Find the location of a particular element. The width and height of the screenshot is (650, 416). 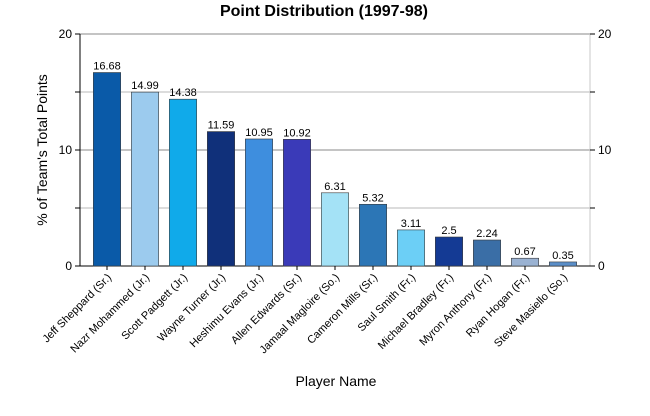

y-axis-label: % of Team's Total Points is located at coordinates (42, 150).